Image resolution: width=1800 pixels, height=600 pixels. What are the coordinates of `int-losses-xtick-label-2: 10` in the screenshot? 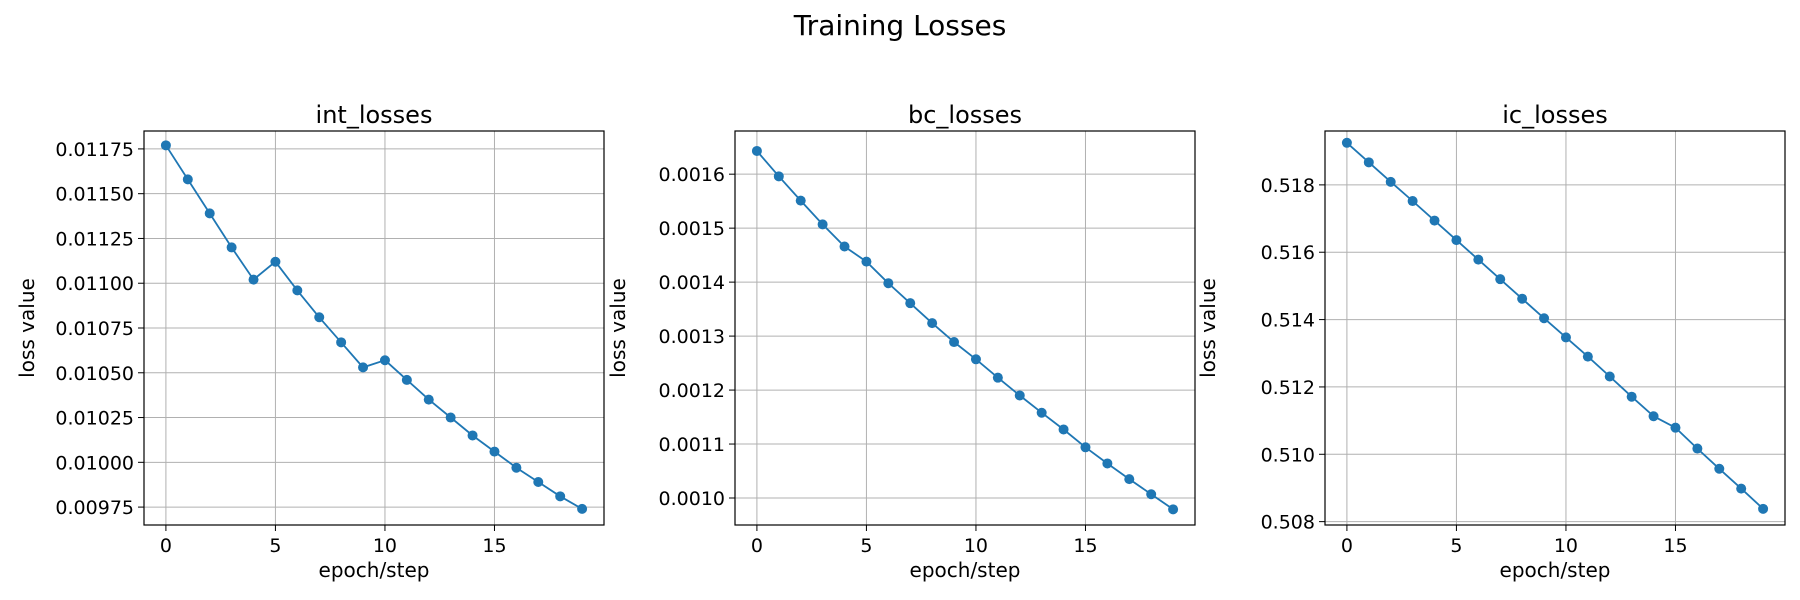 It's located at (385, 546).